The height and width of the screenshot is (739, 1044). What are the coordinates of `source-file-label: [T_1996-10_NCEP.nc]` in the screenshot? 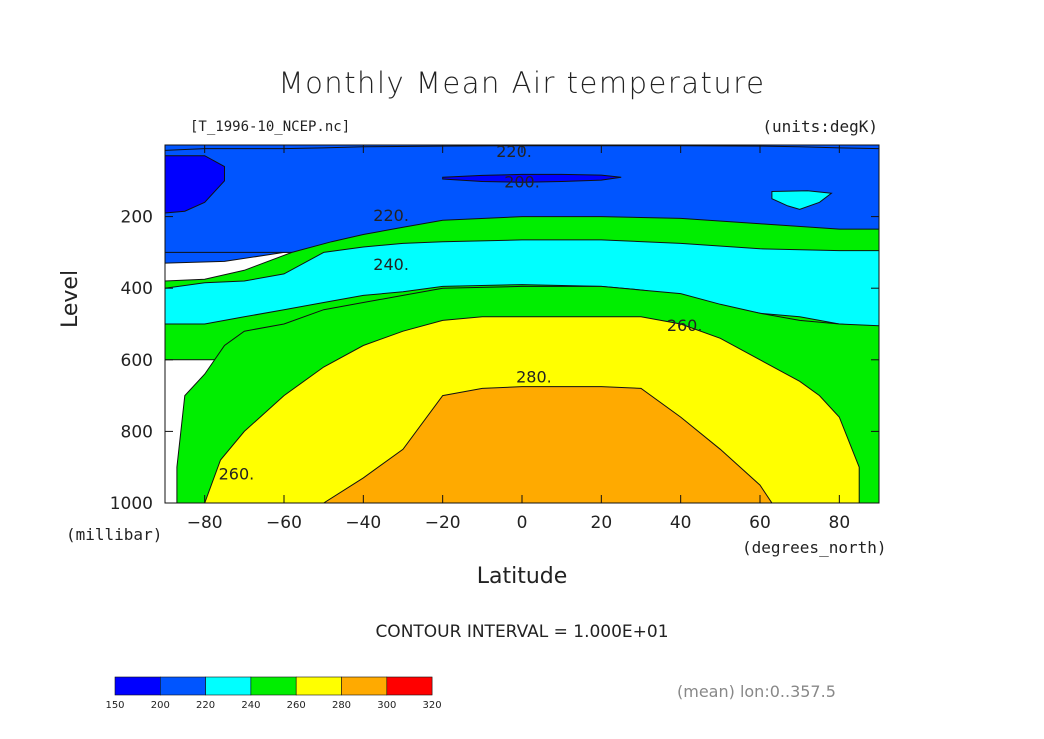 It's located at (270, 127).